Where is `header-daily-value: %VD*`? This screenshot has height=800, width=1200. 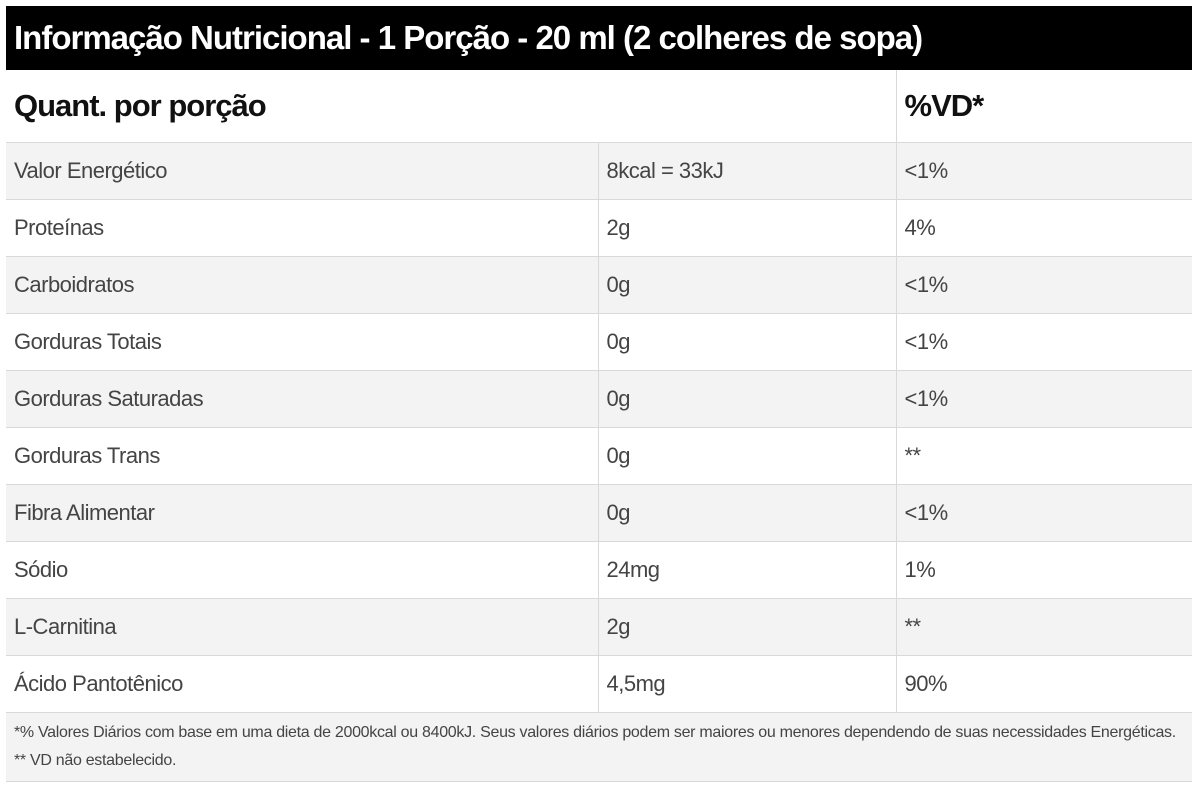
header-daily-value: %VD* is located at coordinates (1043, 106).